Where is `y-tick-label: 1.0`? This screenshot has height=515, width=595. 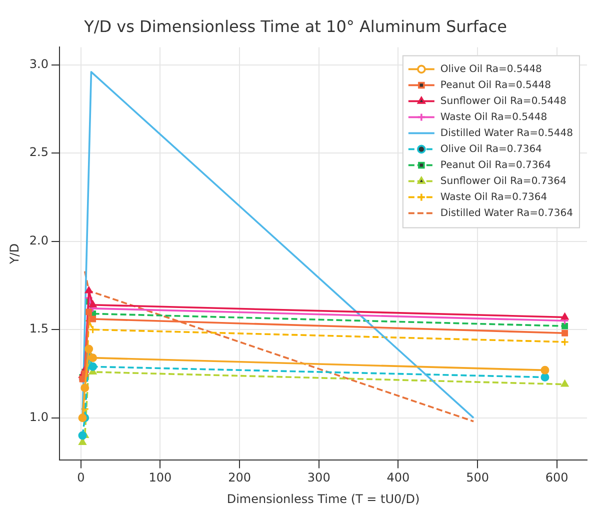
y-tick-label: 1.0 is located at coordinates (38, 417).